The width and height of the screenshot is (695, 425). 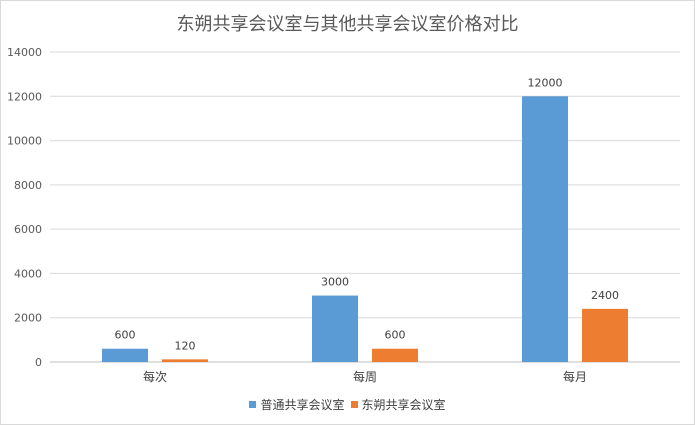 I want to click on y-tick-label: 4000, so click(x=28, y=273).